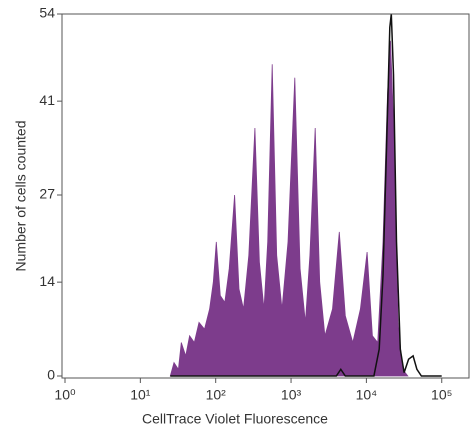  What do you see at coordinates (216, 395) in the screenshot?
I see `x-tick-label: 10²` at bounding box center [216, 395].